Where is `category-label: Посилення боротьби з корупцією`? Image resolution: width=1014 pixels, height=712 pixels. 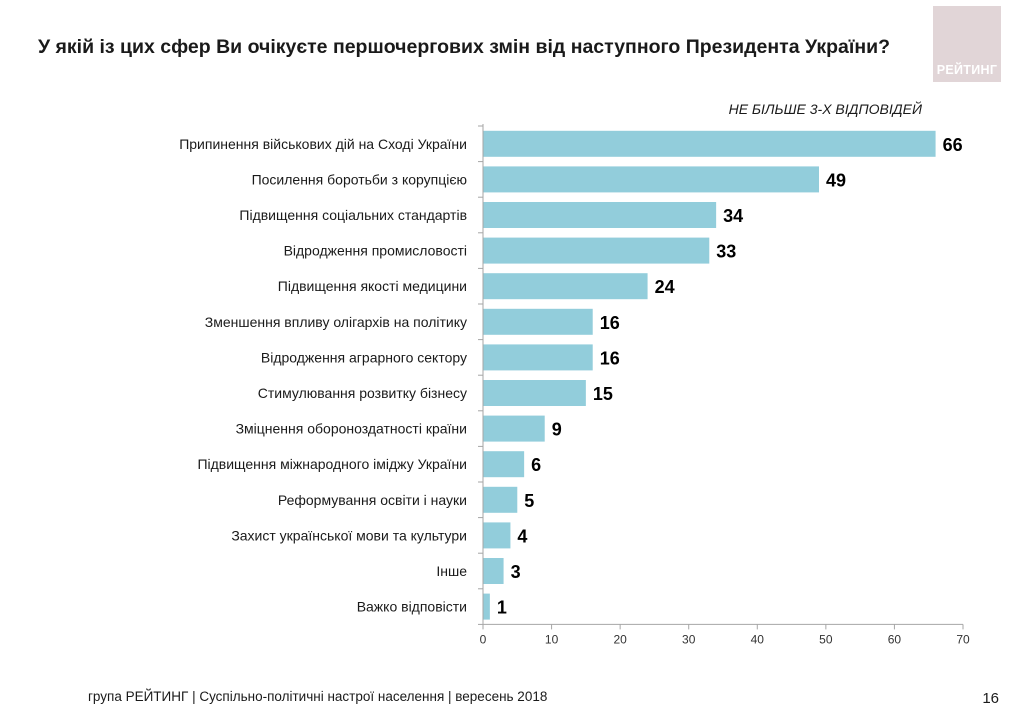 category-label: Посилення боротьби з корупцією is located at coordinates (359, 179).